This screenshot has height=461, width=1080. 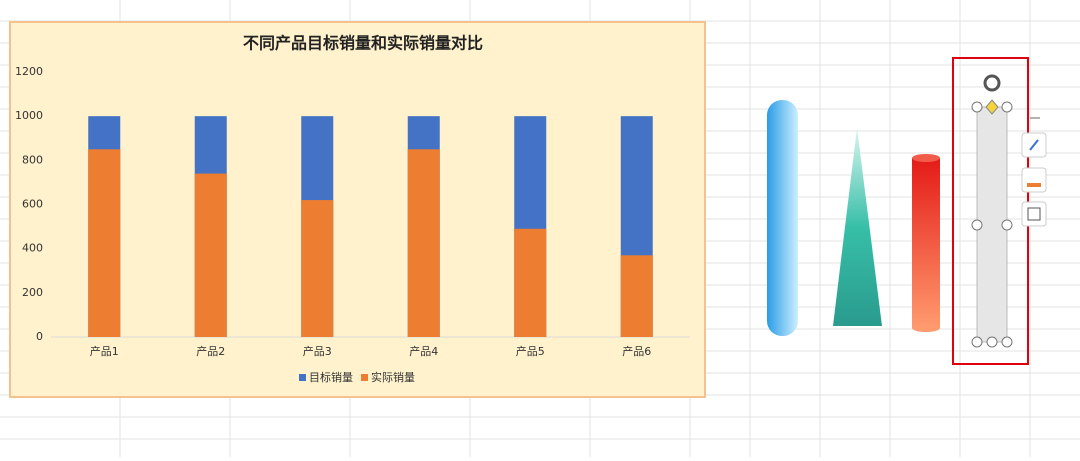 What do you see at coordinates (32, 204) in the screenshot?
I see `y-tick-label: 600` at bounding box center [32, 204].